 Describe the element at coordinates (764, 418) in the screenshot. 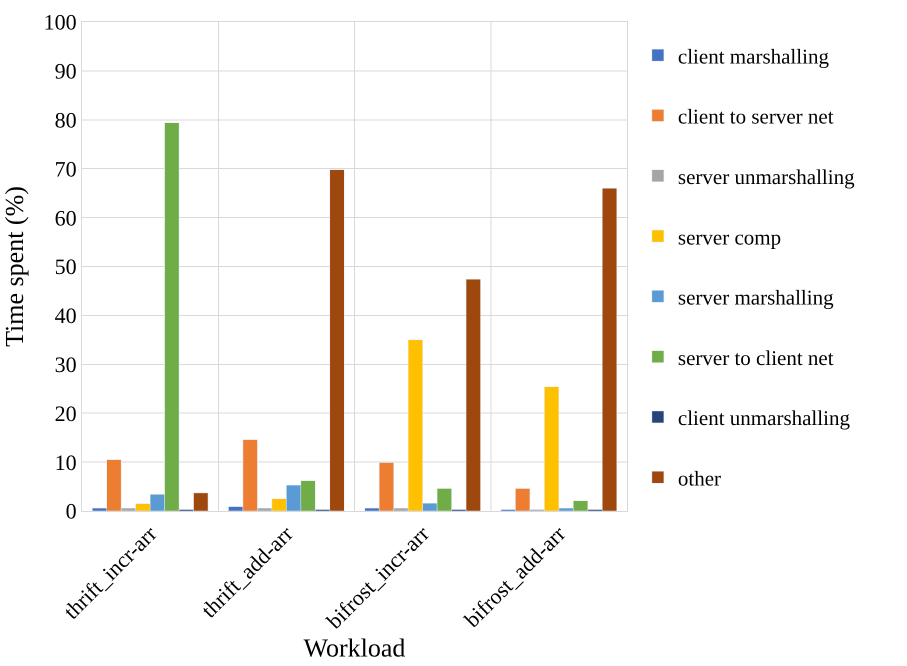

I see `legend-label: client unmarshalling` at that location.